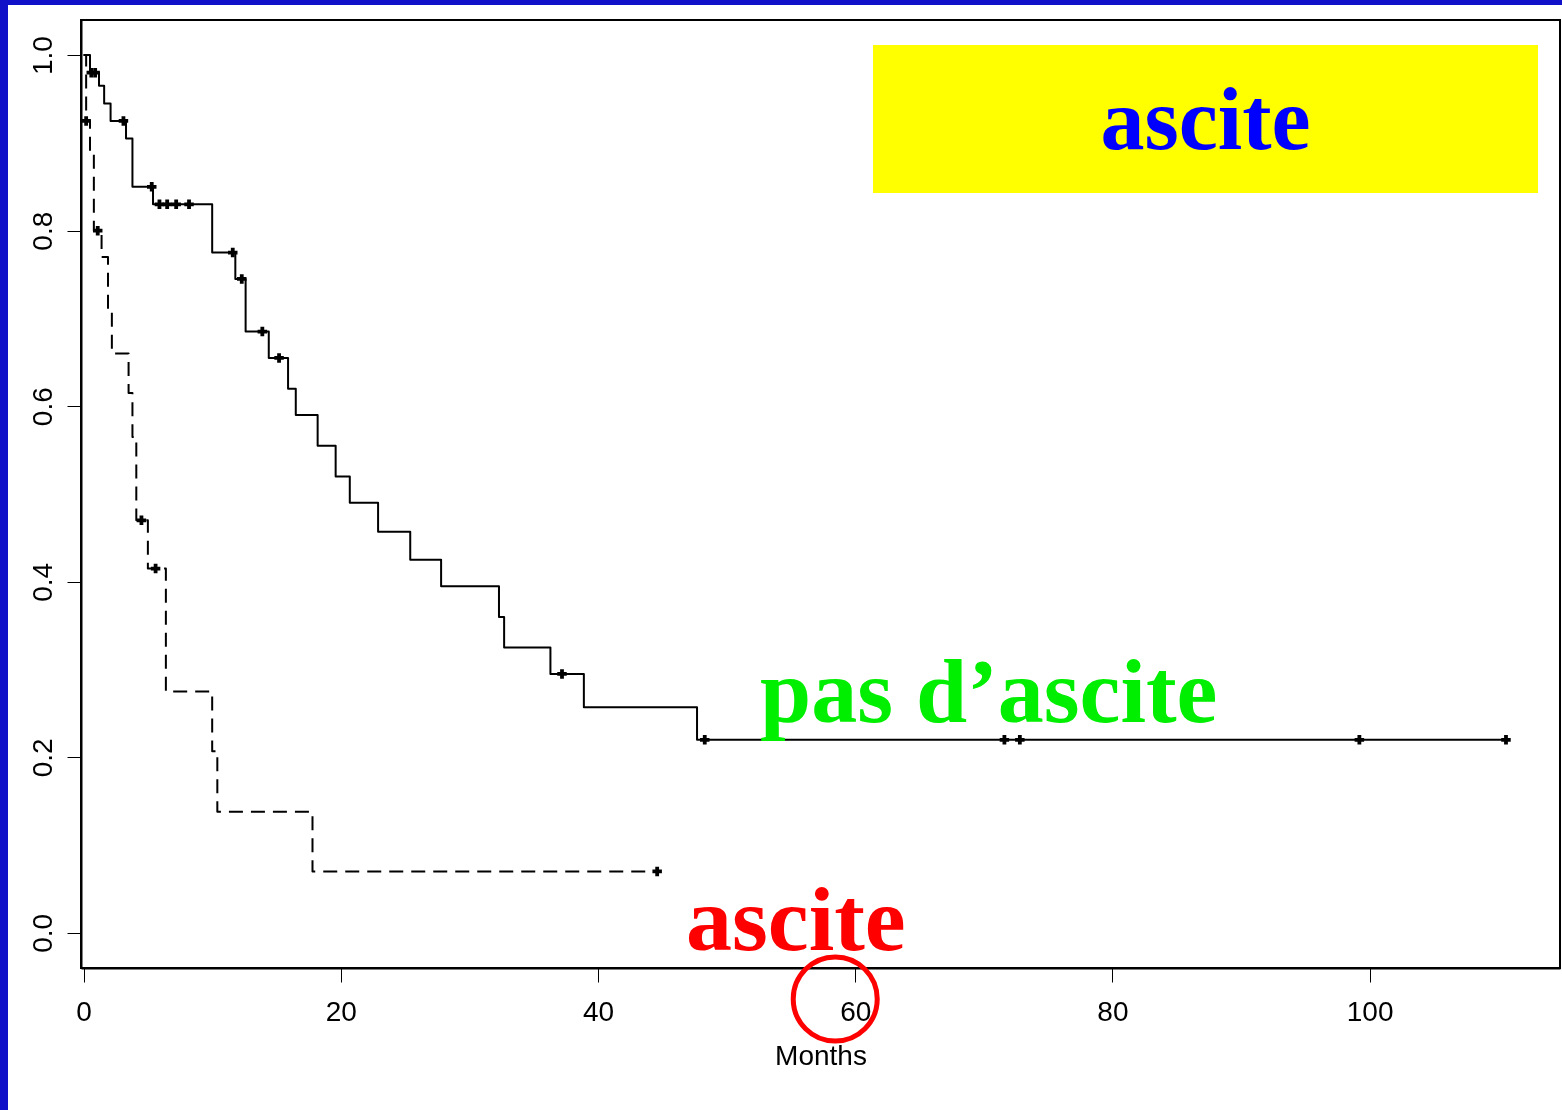 This screenshot has width=1562, height=1110. Describe the element at coordinates (42, 933) in the screenshot. I see `y-tick-label: 0.0` at that location.